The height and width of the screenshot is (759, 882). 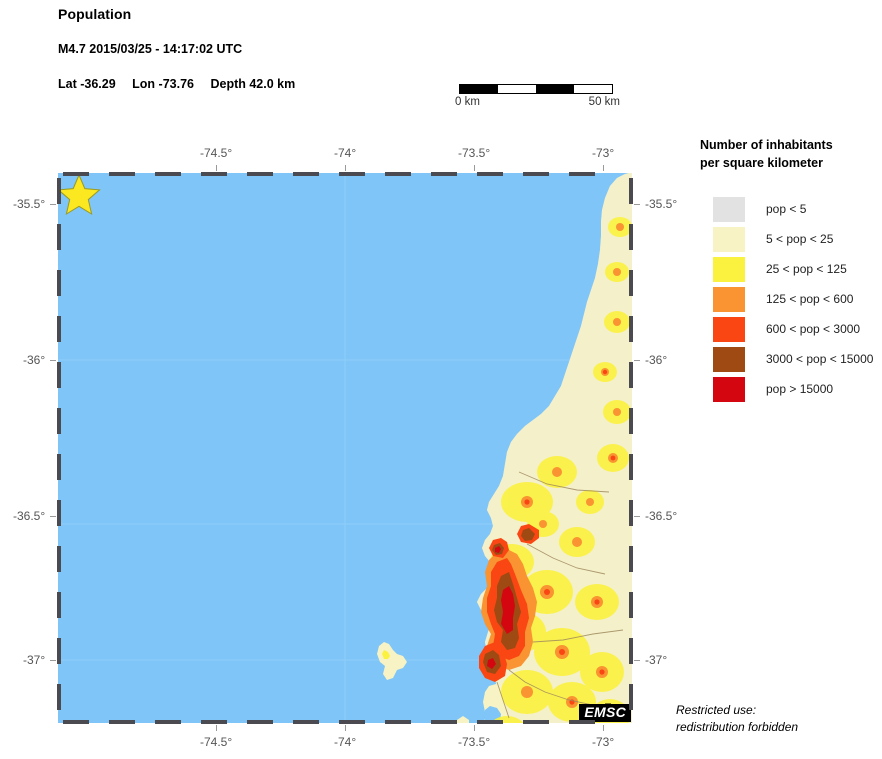 I want to click on santa-maria-island, so click(x=392, y=661).